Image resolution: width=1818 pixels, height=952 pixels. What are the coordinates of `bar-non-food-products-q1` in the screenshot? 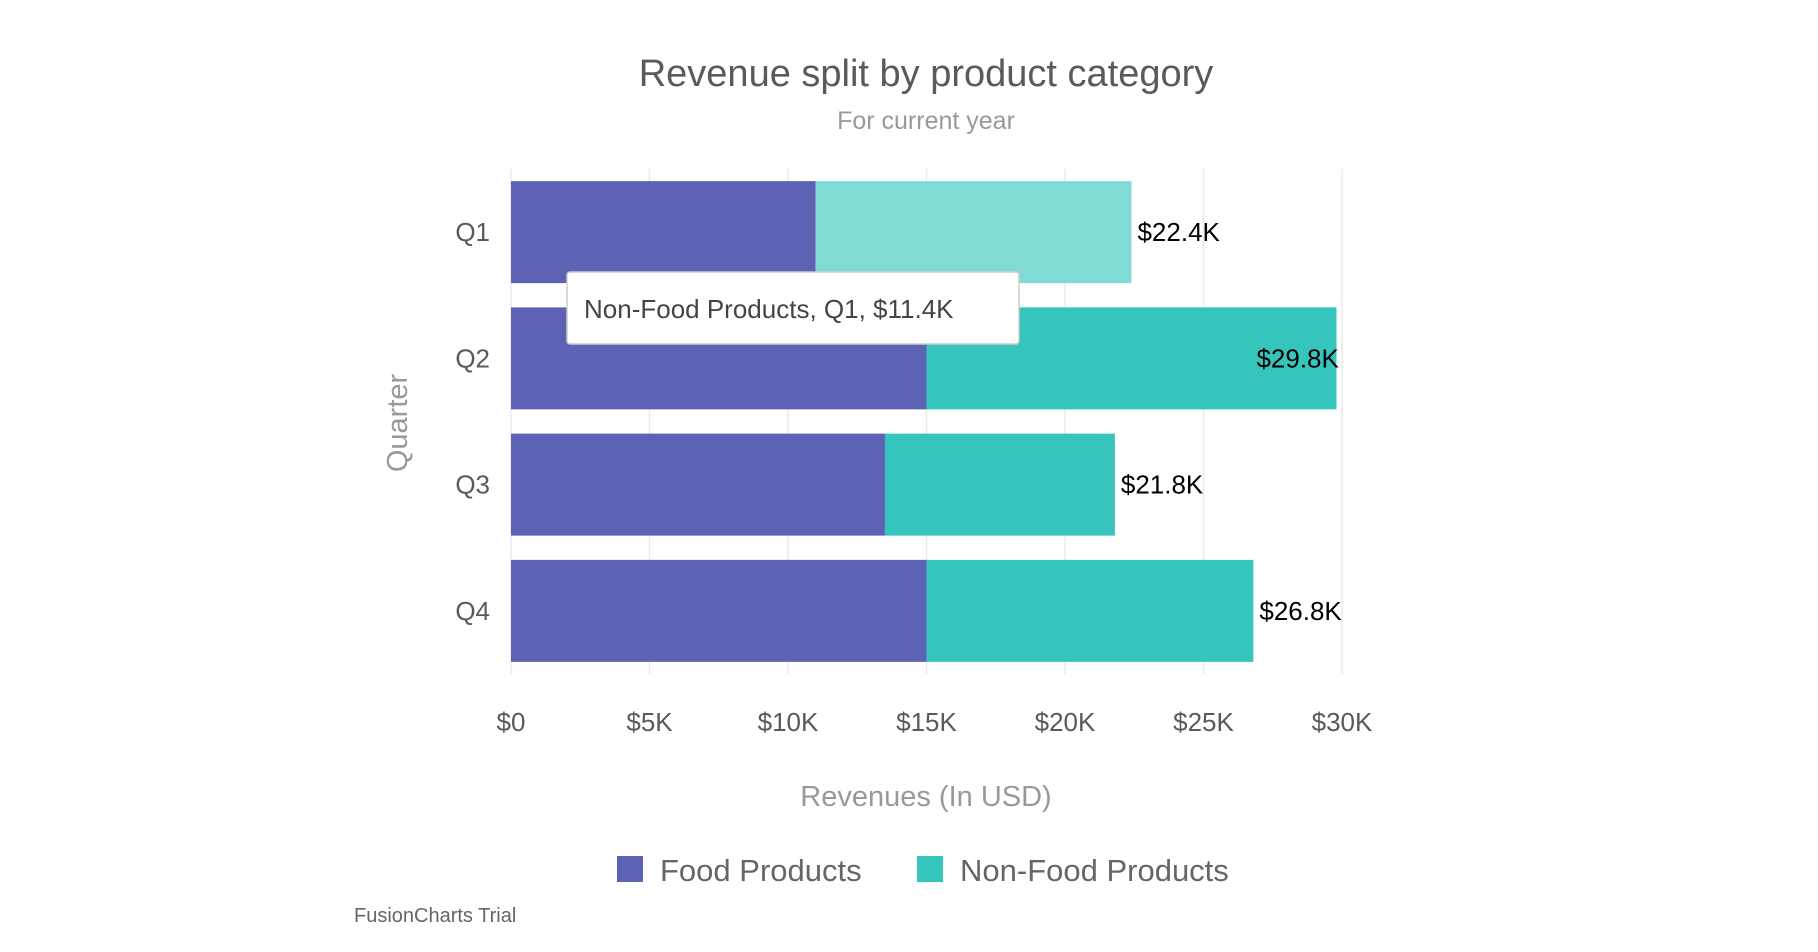 It's located at (973, 232).